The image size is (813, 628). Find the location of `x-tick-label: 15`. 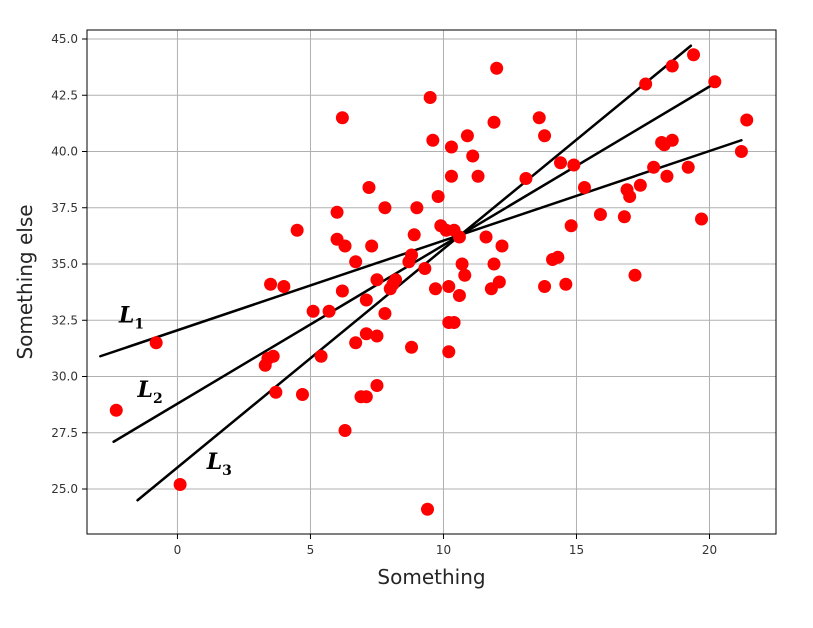

x-tick-label: 15 is located at coordinates (576, 550).